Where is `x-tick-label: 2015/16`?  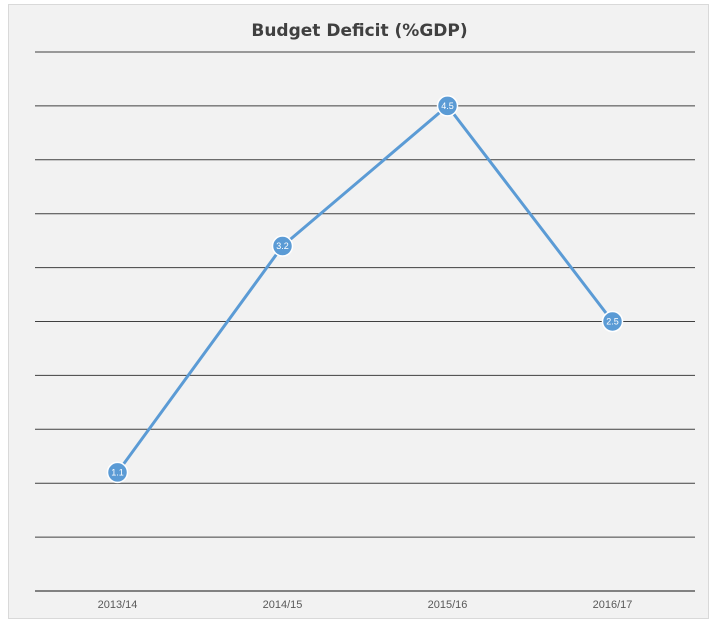
x-tick-label: 2015/16 is located at coordinates (448, 605).